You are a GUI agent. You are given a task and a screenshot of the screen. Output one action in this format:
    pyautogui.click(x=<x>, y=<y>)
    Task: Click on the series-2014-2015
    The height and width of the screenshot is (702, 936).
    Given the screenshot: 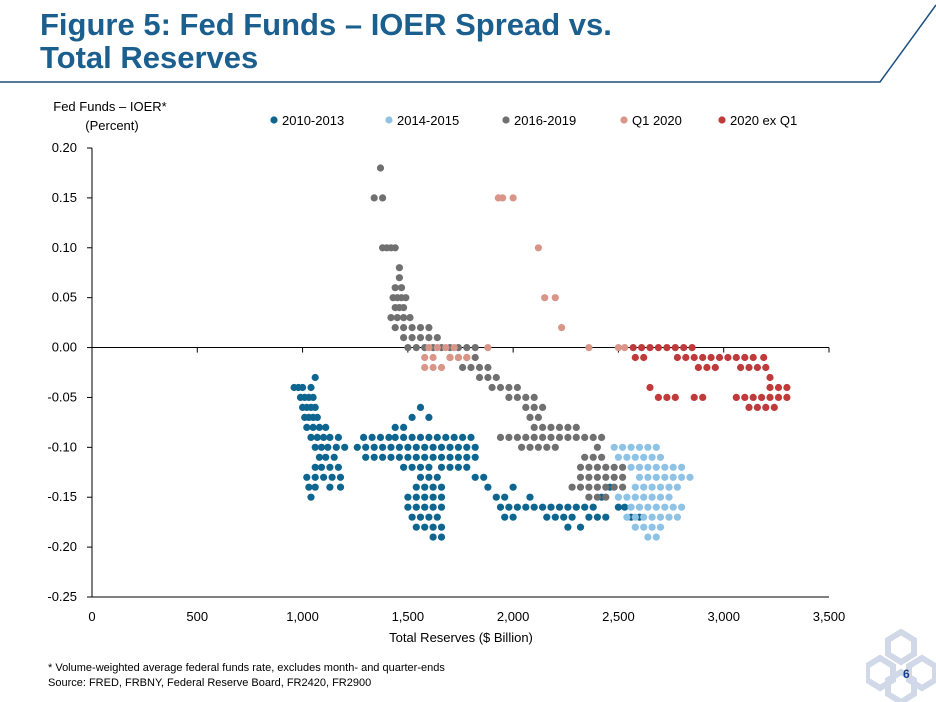 What is the action you would take?
    pyautogui.click(x=652, y=492)
    